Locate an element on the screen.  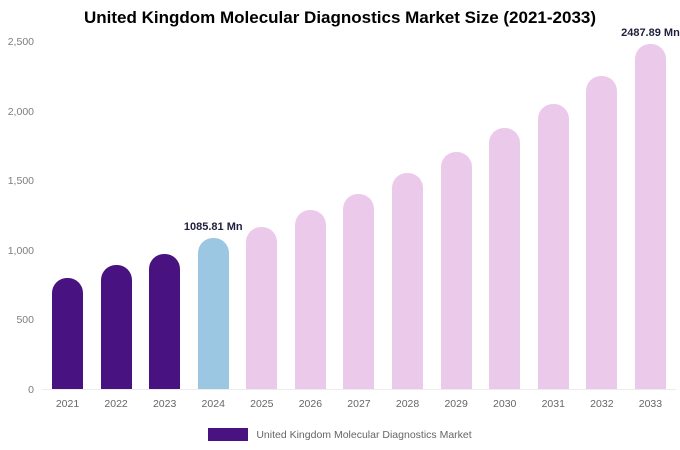
y-tick-1000: 1,000 is located at coordinates (20, 250).